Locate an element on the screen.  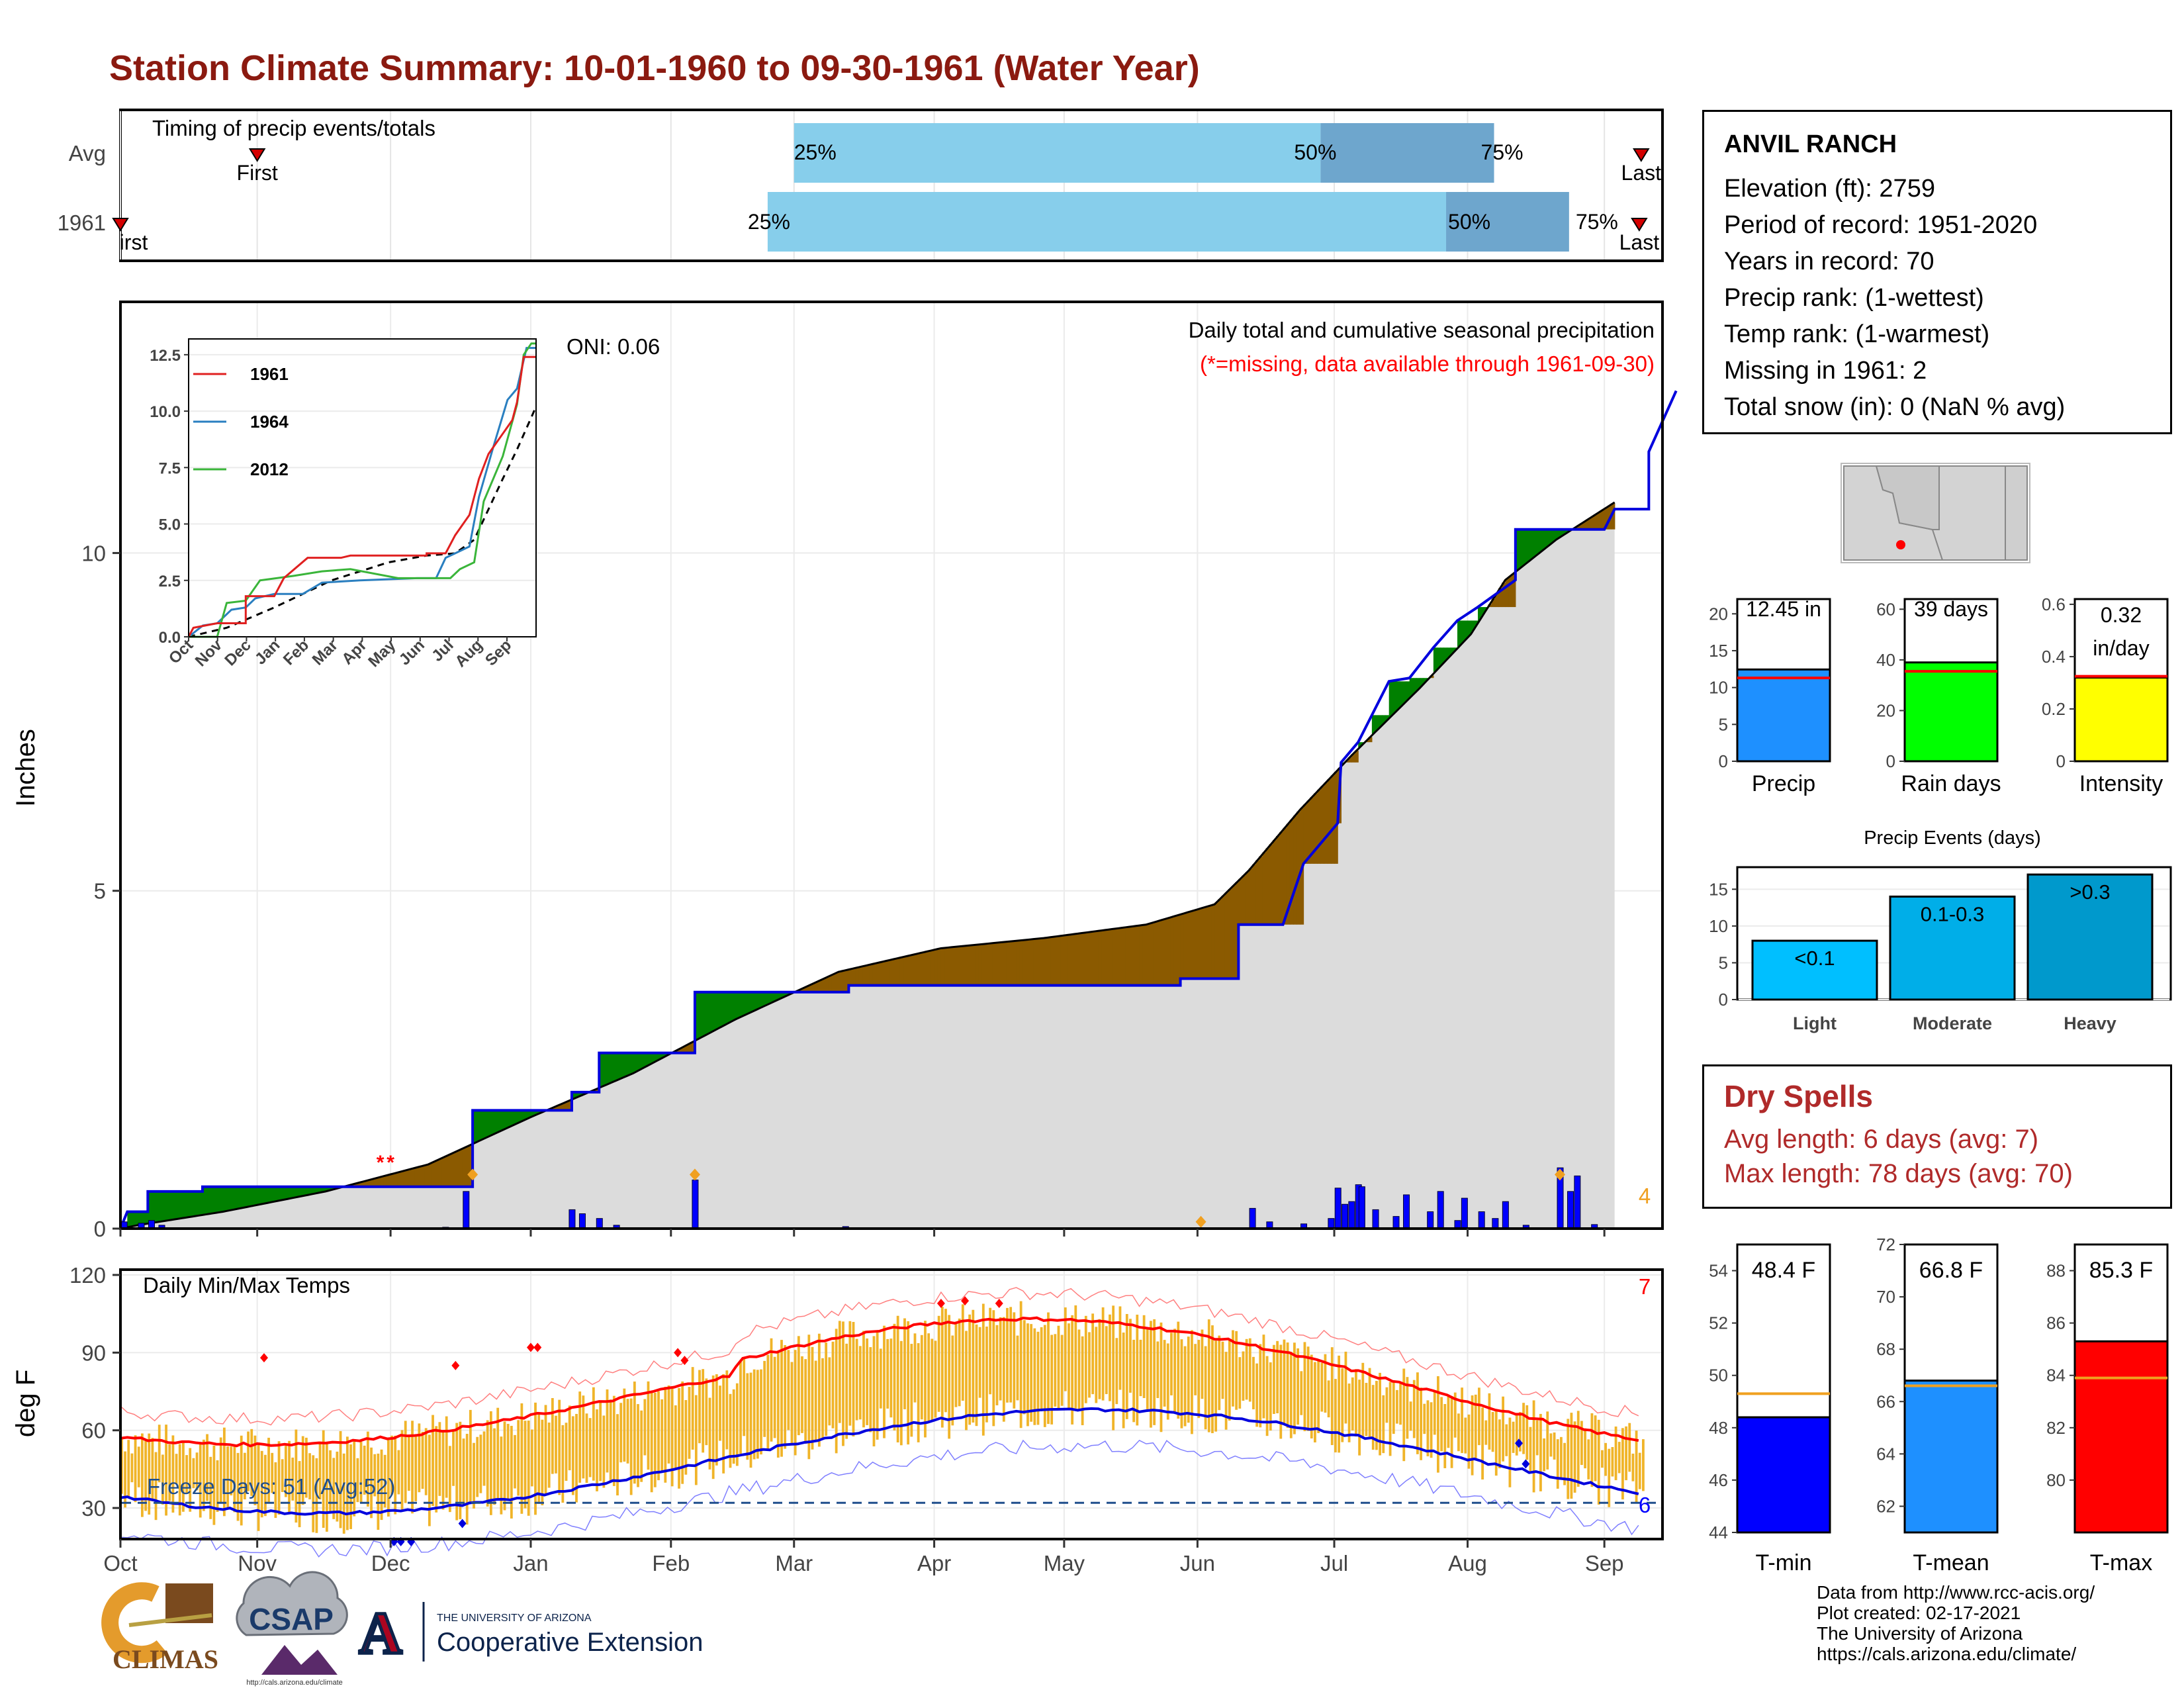
events-bar-label: >0.3 is located at coordinates (2090, 892).